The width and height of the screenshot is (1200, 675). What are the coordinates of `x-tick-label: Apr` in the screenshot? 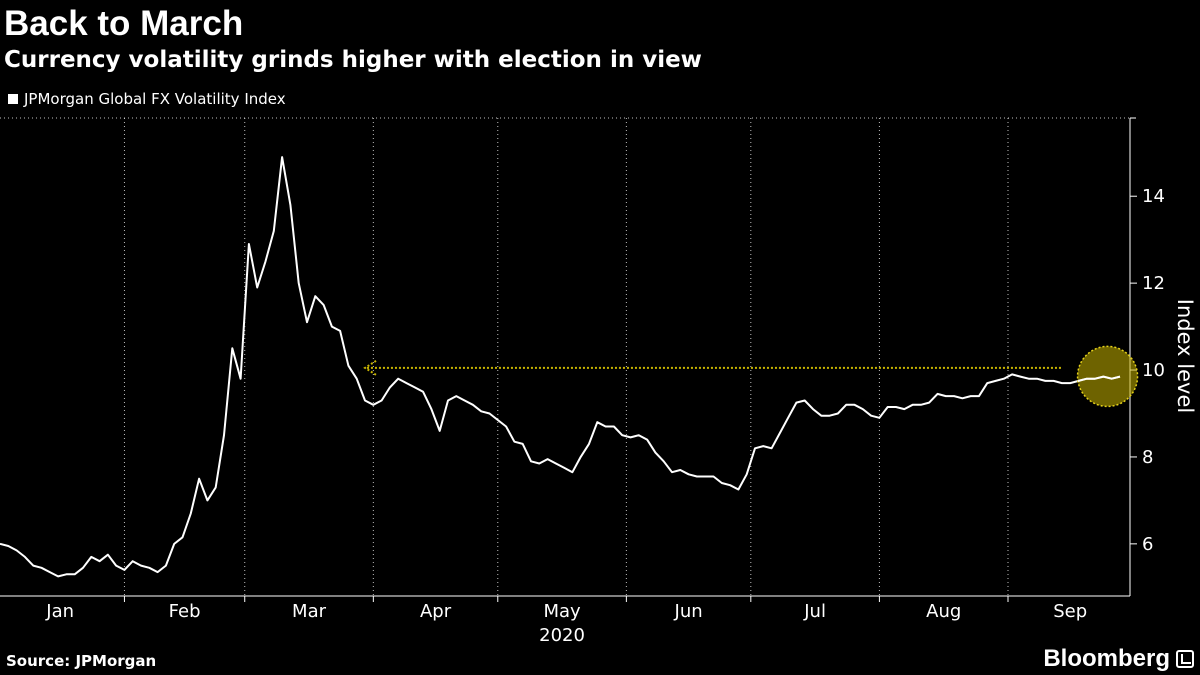 It's located at (436, 611).